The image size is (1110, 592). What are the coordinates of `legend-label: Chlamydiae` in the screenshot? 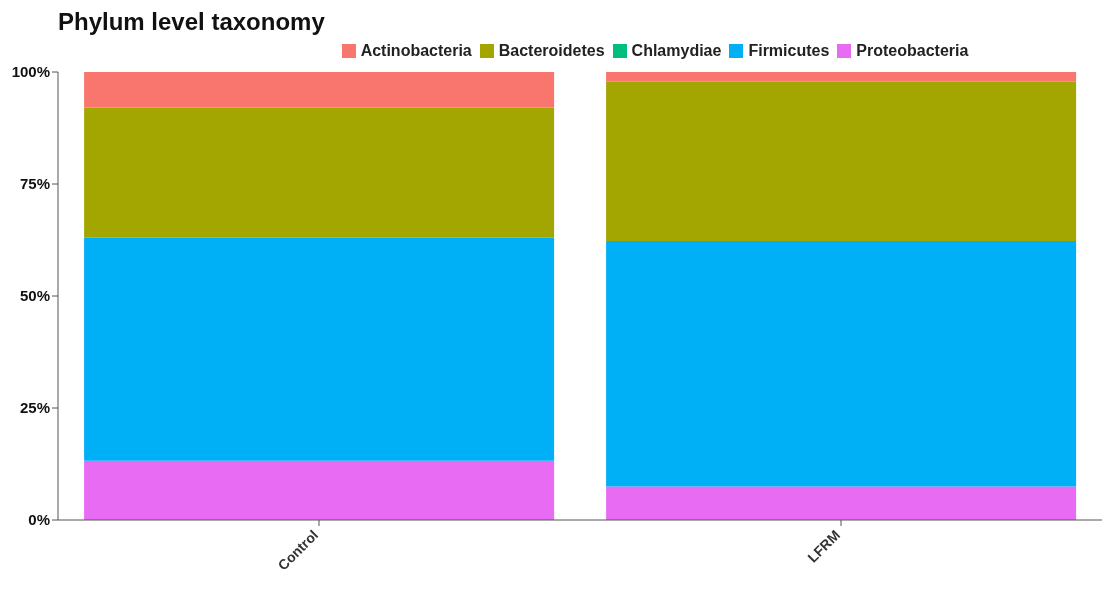 It's located at (676, 51).